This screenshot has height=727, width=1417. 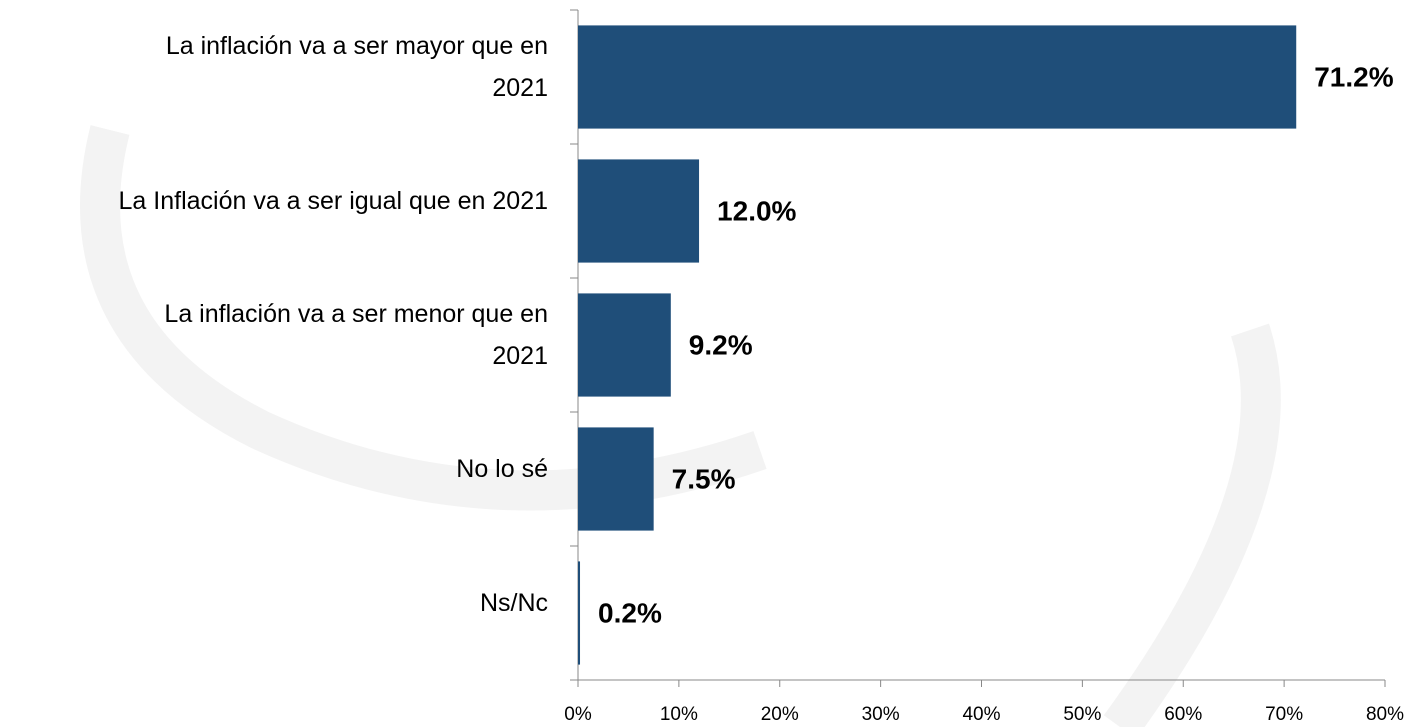 I want to click on value-label: 9.2%, so click(x=721, y=344).